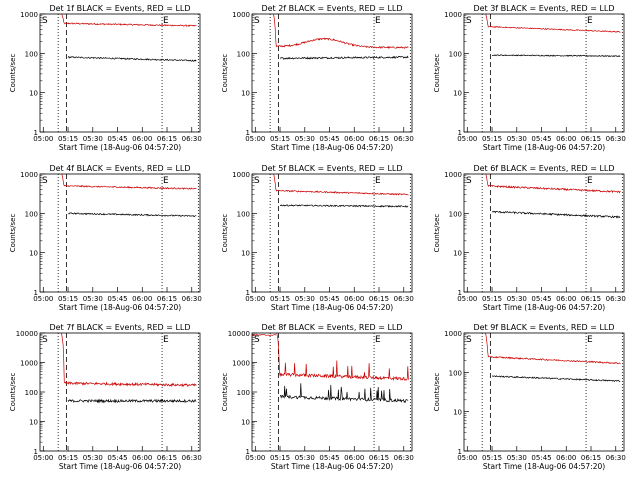  Describe the element at coordinates (331, 8) in the screenshot. I see `panel-title: Det 2f BLACK = Events, RED = LLD` at that location.